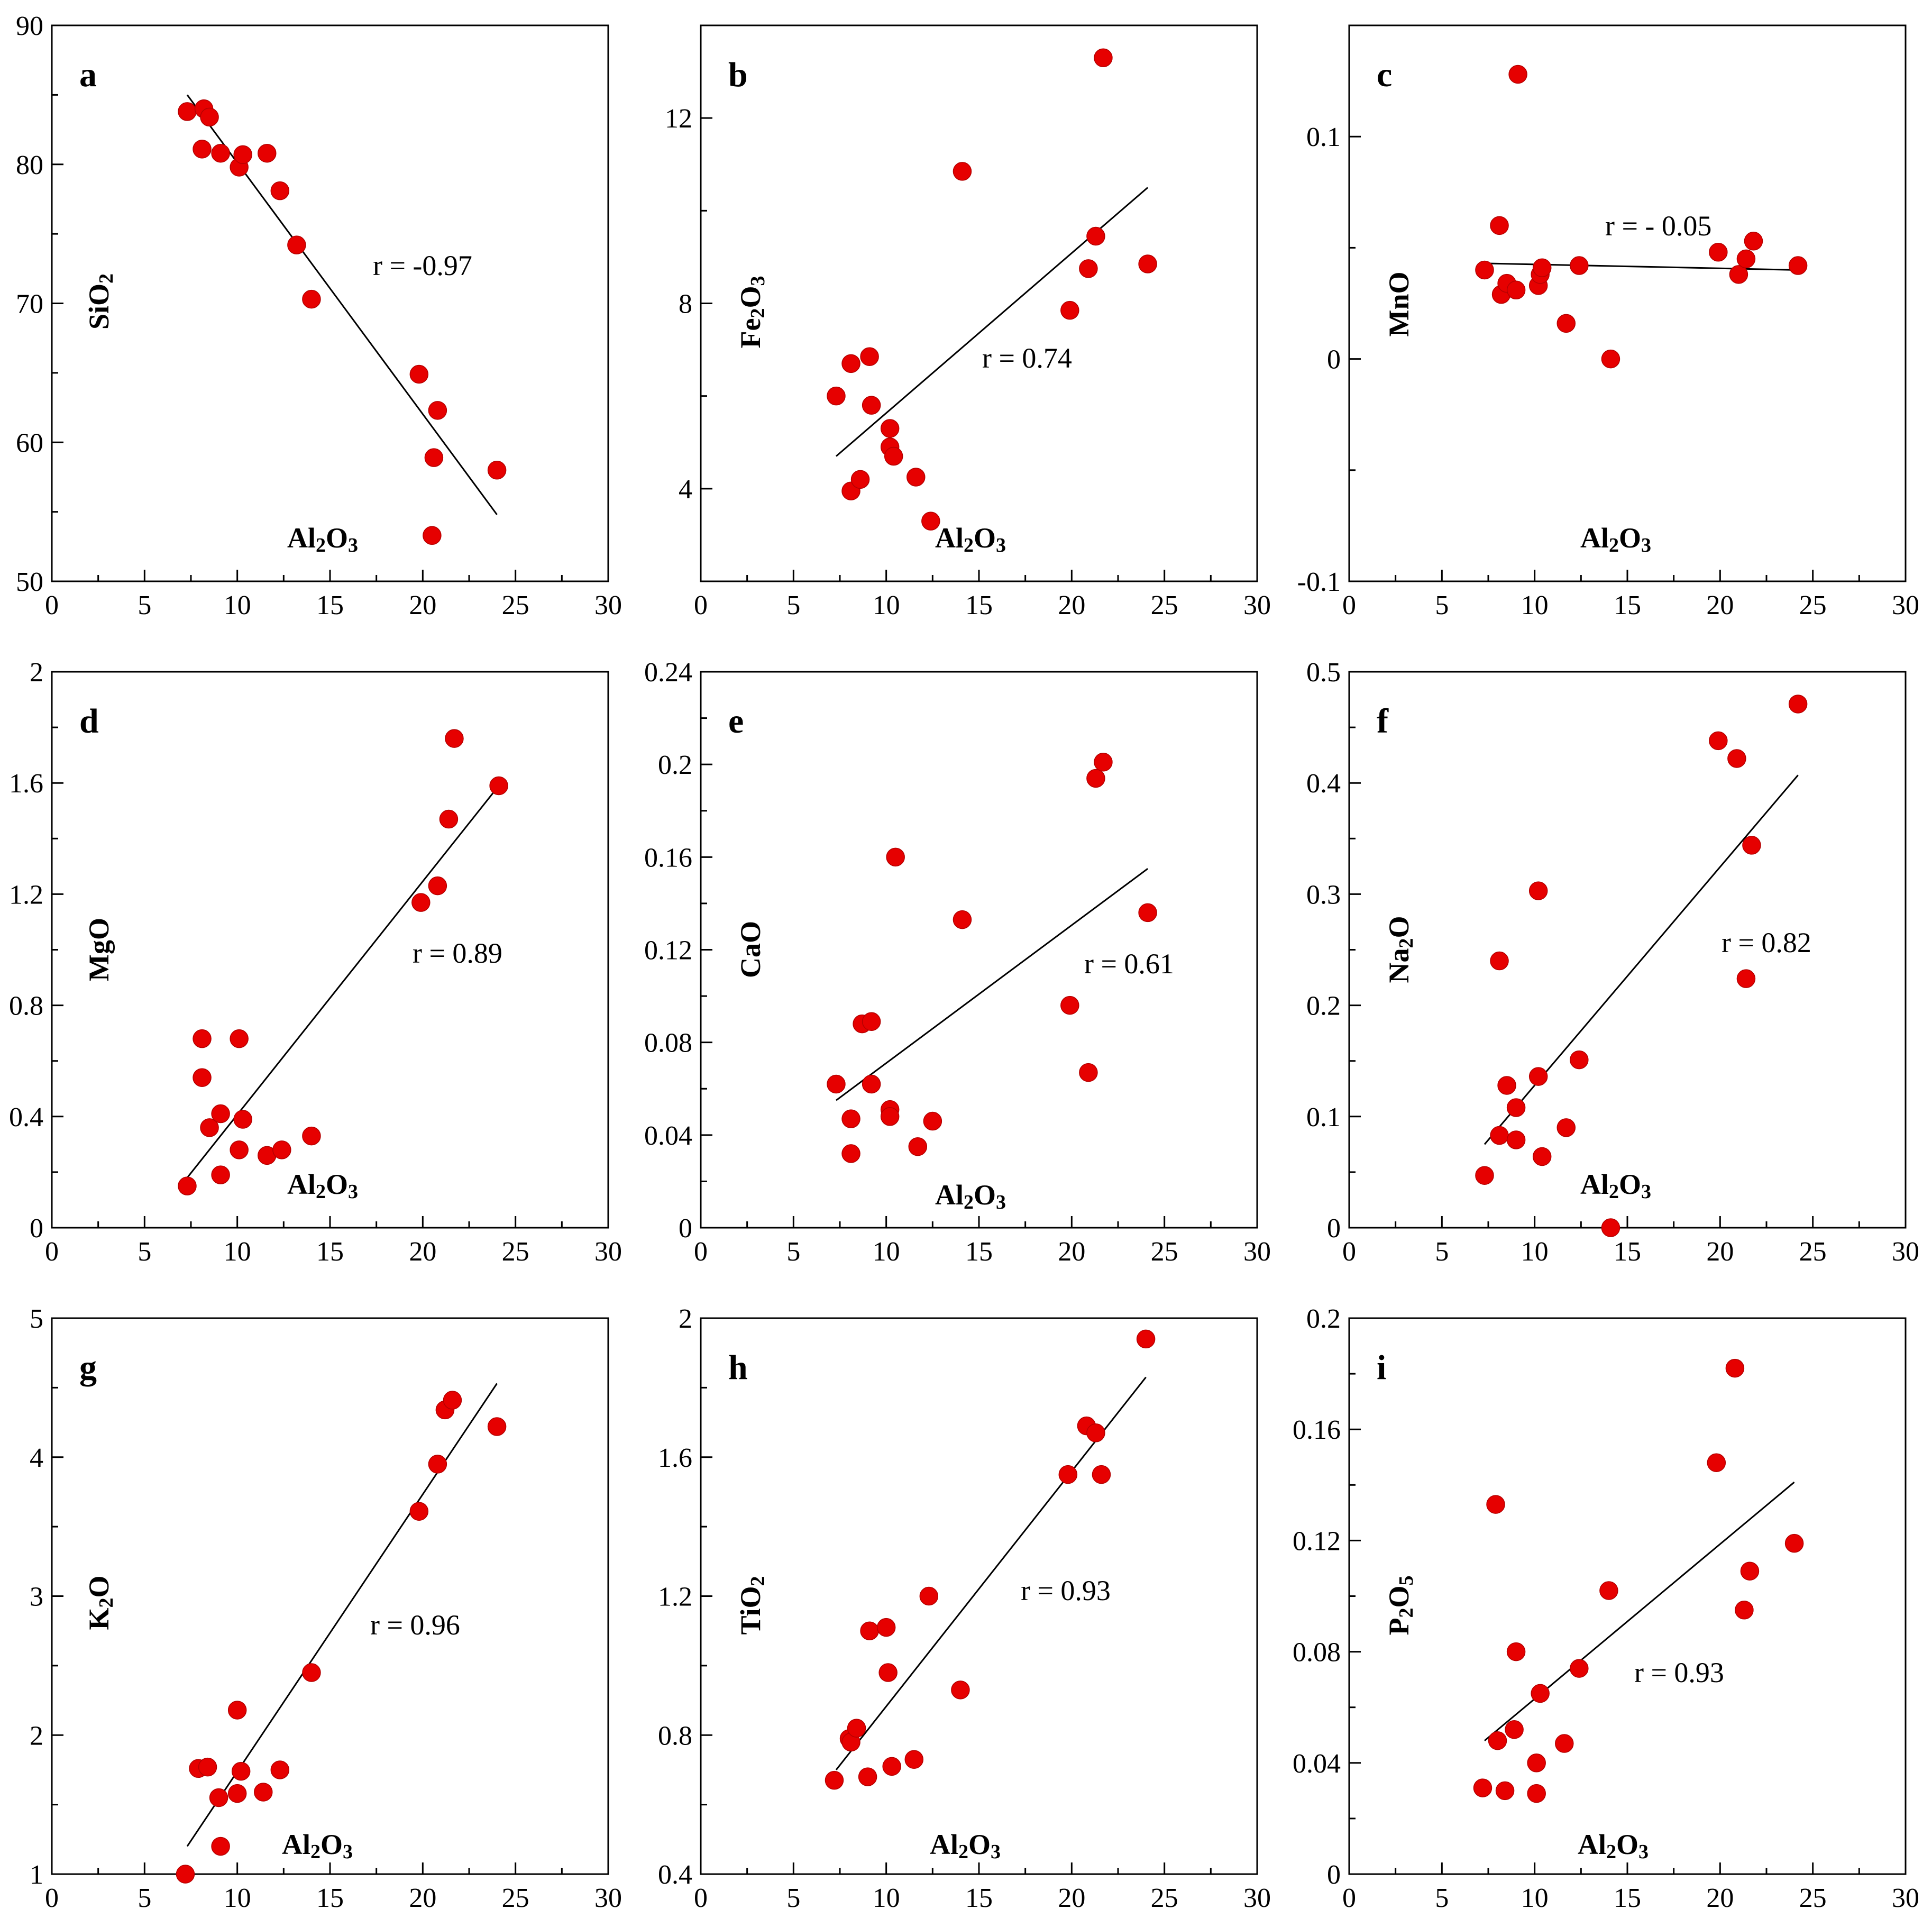 The height and width of the screenshot is (1927, 1932). I want to click on y-tick-label-b: 8, so click(685, 304).